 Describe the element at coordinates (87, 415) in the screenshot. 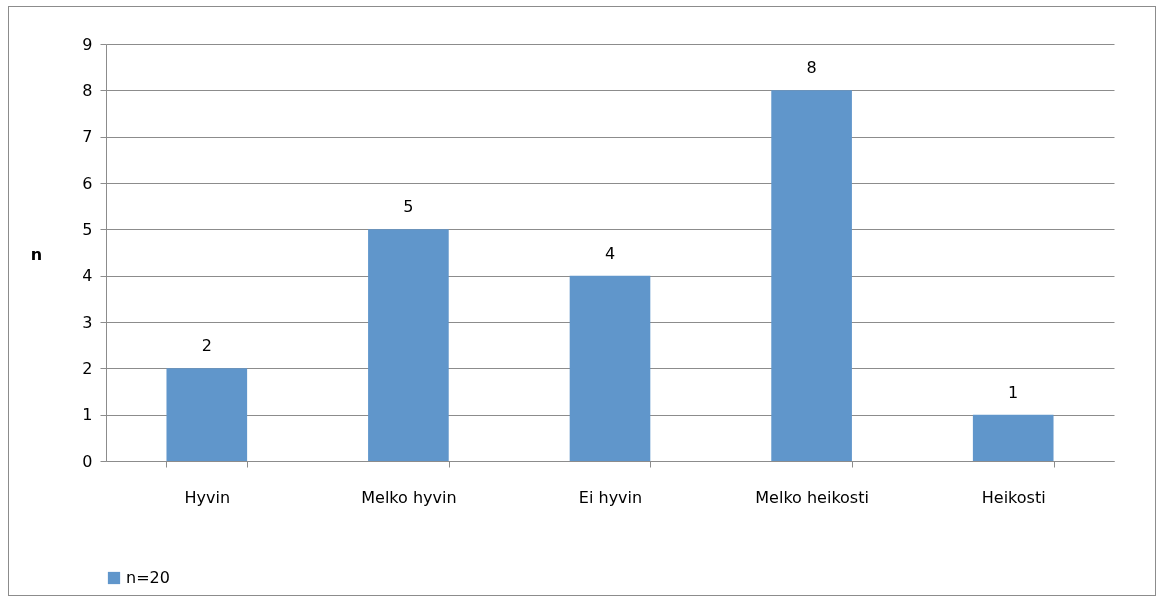

I see `y-tick-label: 1` at that location.